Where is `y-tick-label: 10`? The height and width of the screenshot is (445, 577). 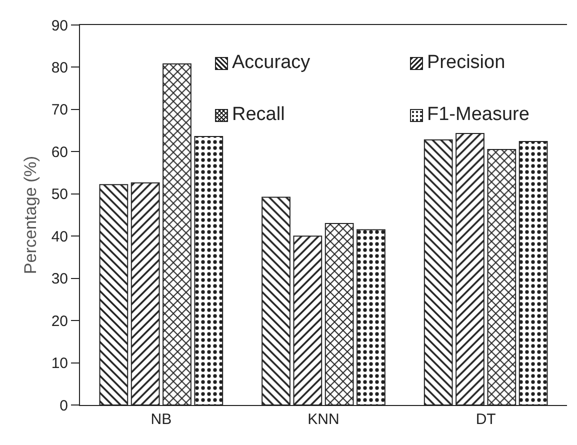
y-tick-label: 10 is located at coordinates (59, 363).